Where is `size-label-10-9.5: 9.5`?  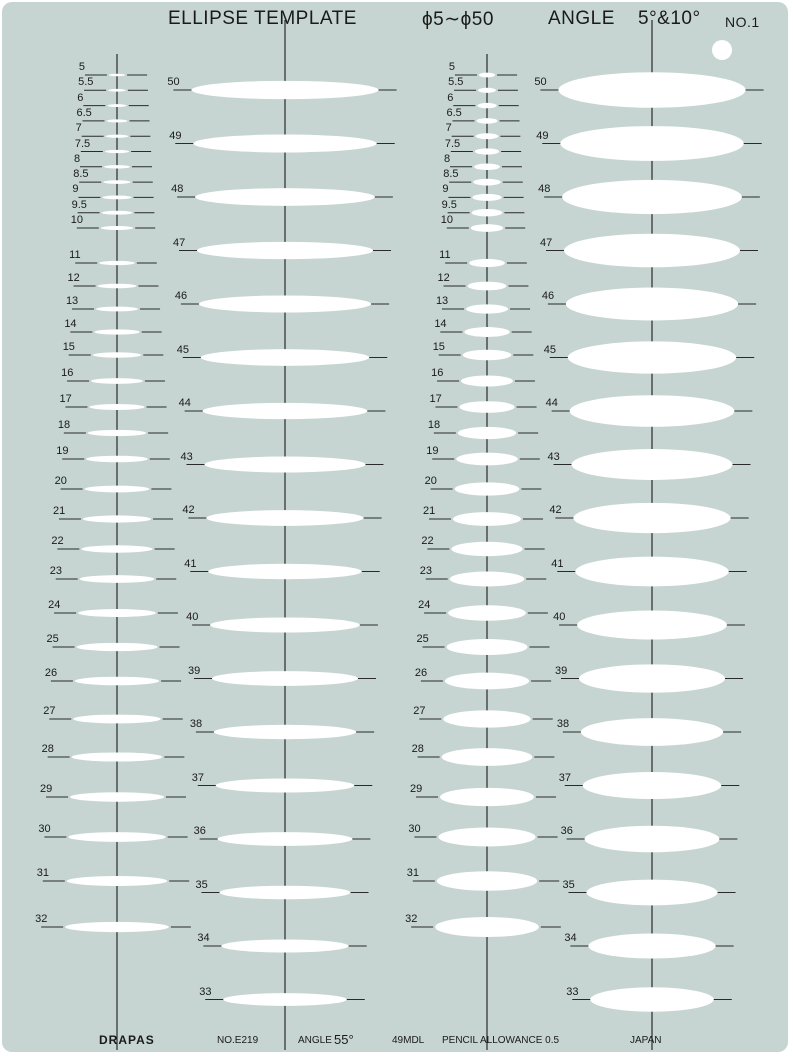 size-label-10-9.5: 9.5 is located at coordinates (449, 204).